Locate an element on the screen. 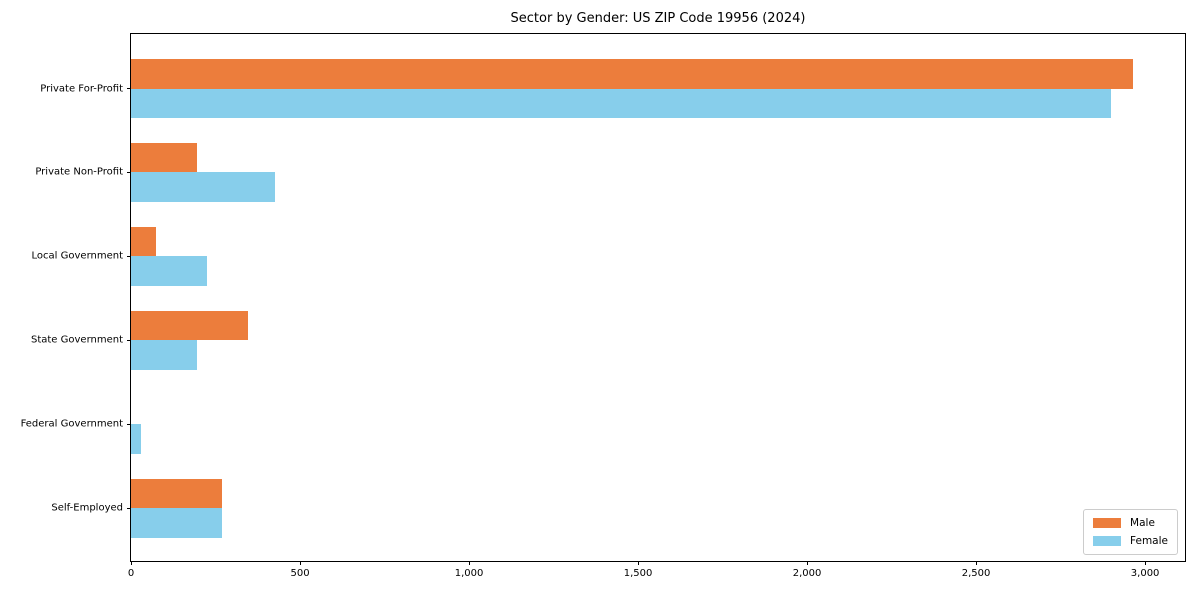 The height and width of the screenshot is (600, 1200). bar-female-federal-government is located at coordinates (136, 439).